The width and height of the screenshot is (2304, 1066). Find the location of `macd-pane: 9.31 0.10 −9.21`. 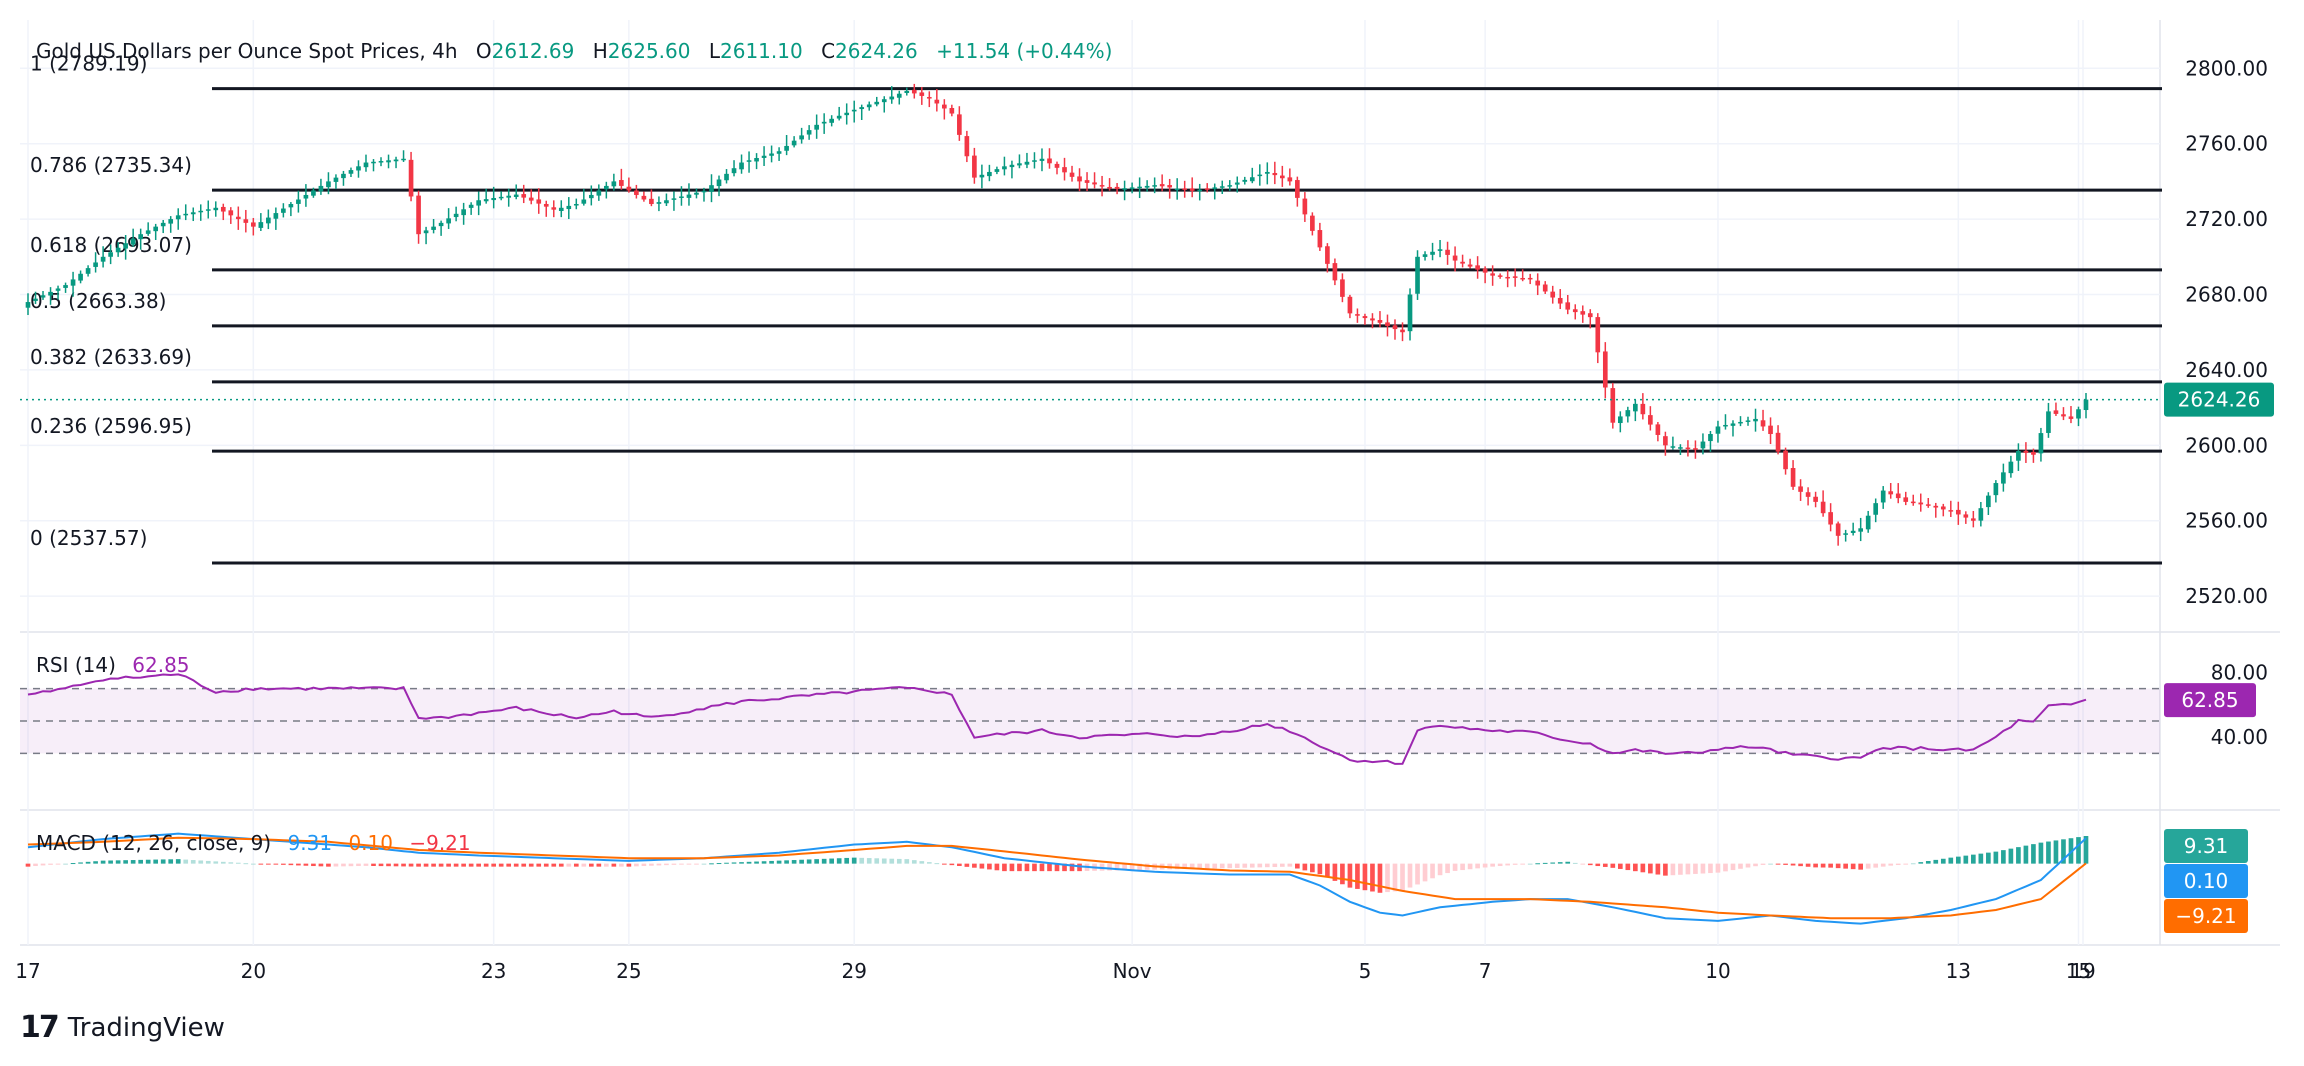

macd-pane: 9.31 0.10 −9.21 is located at coordinates (1136, 881).